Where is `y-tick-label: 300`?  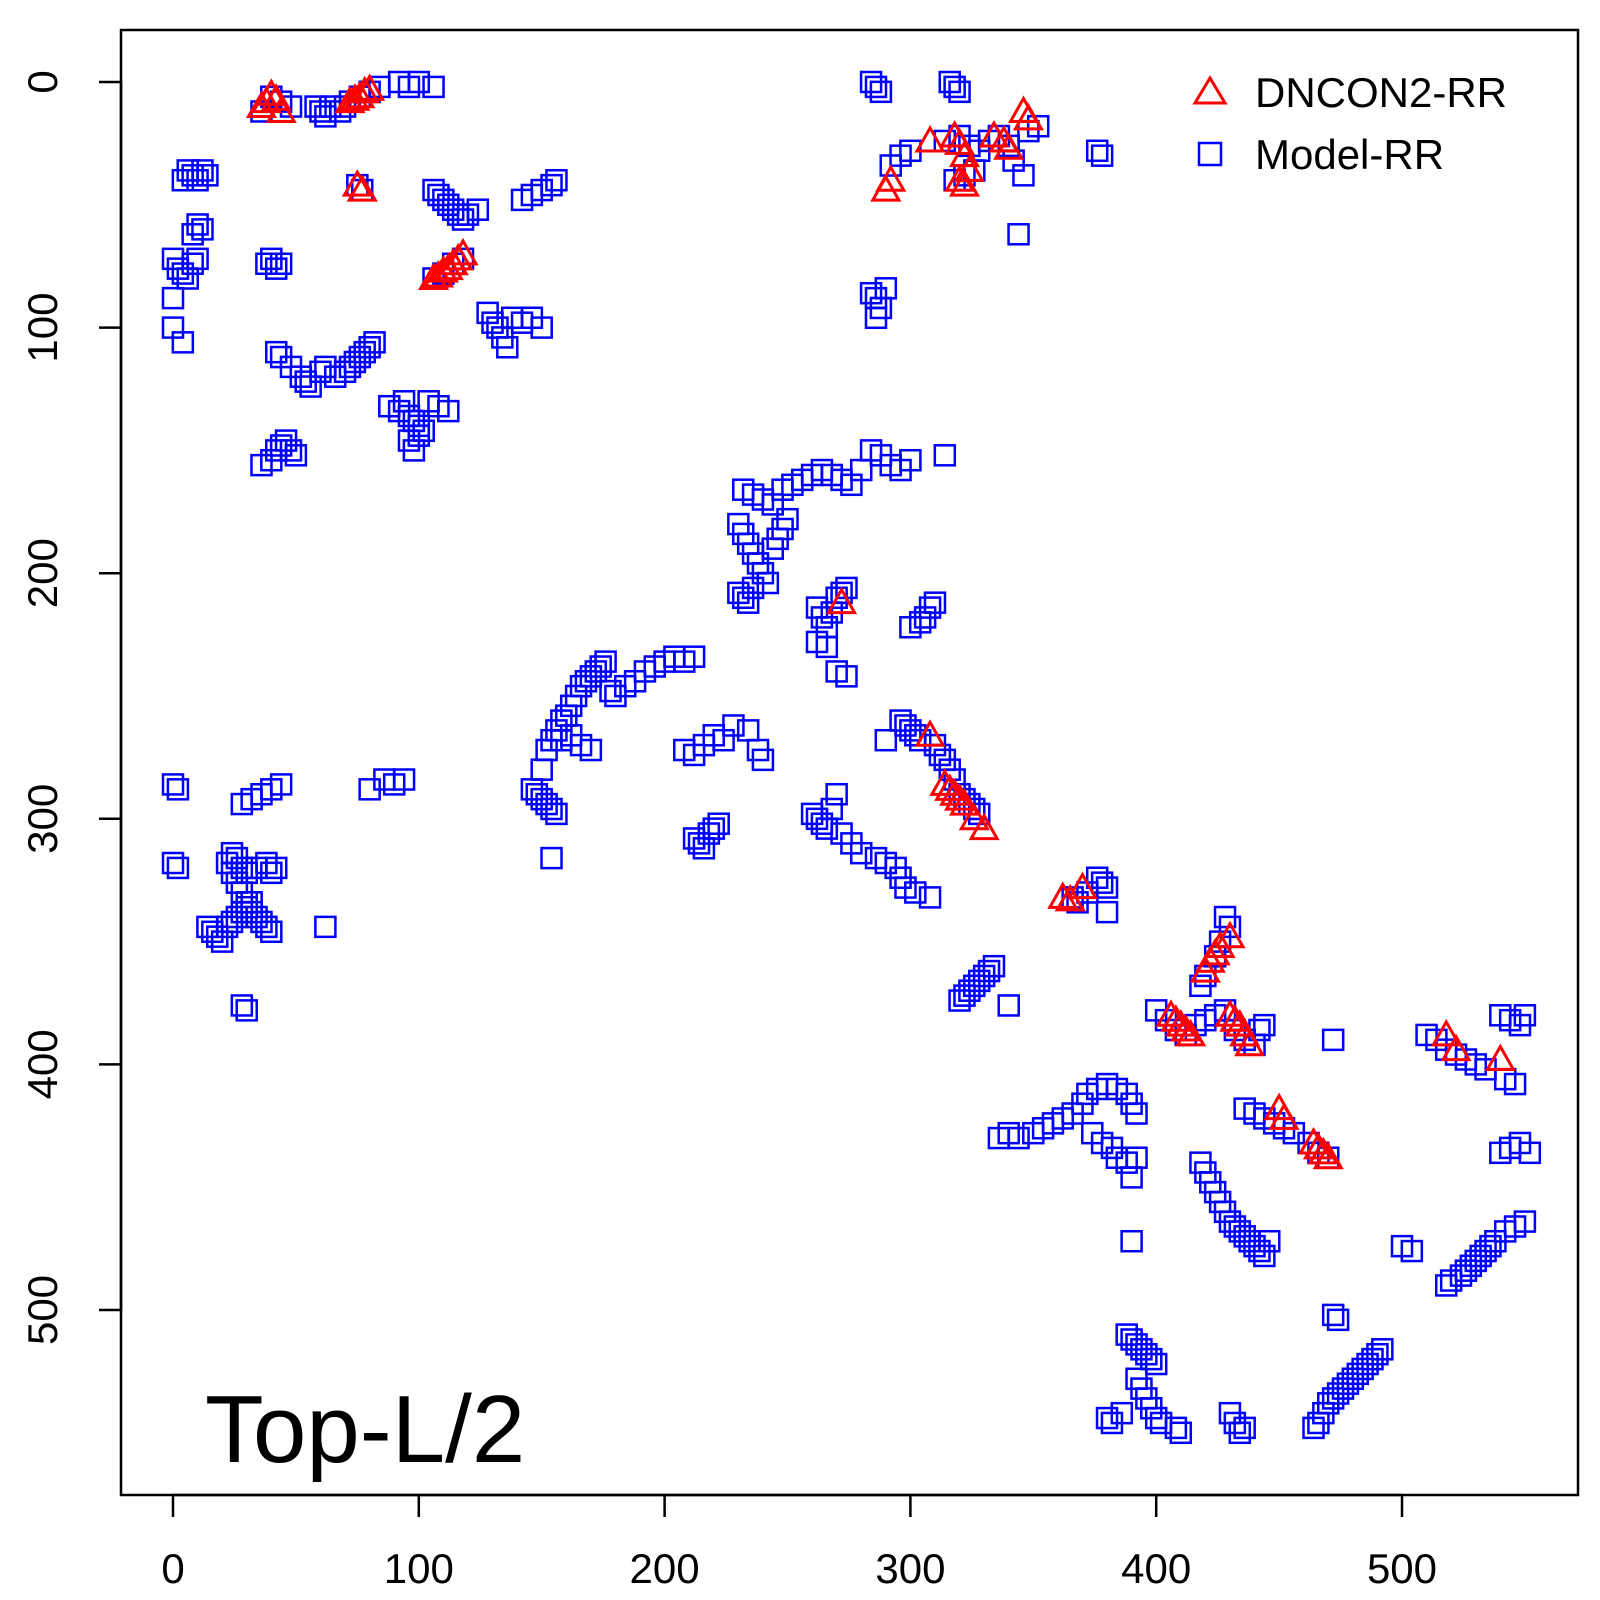
y-tick-label: 300 is located at coordinates (42, 819).